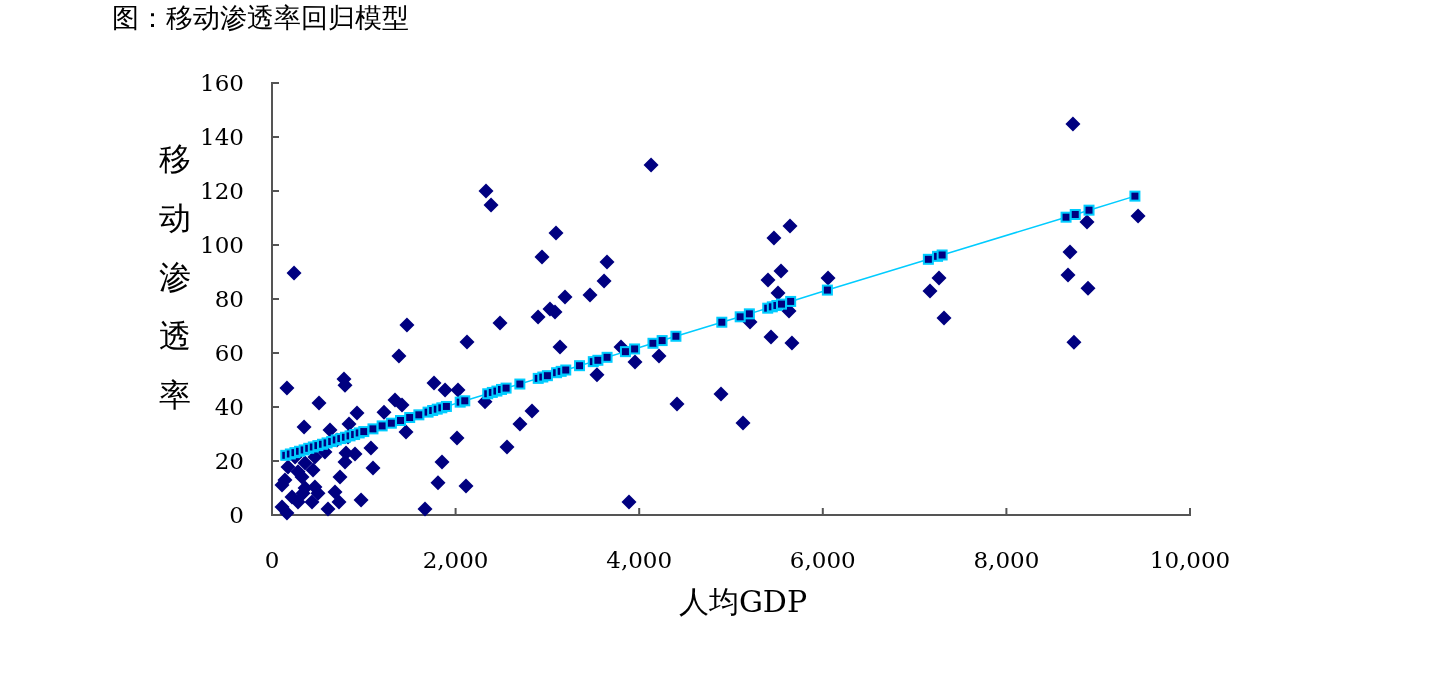 Image resolution: width=1436 pixels, height=691 pixels. I want to click on x-tick-label: 6,000, so click(822, 560).